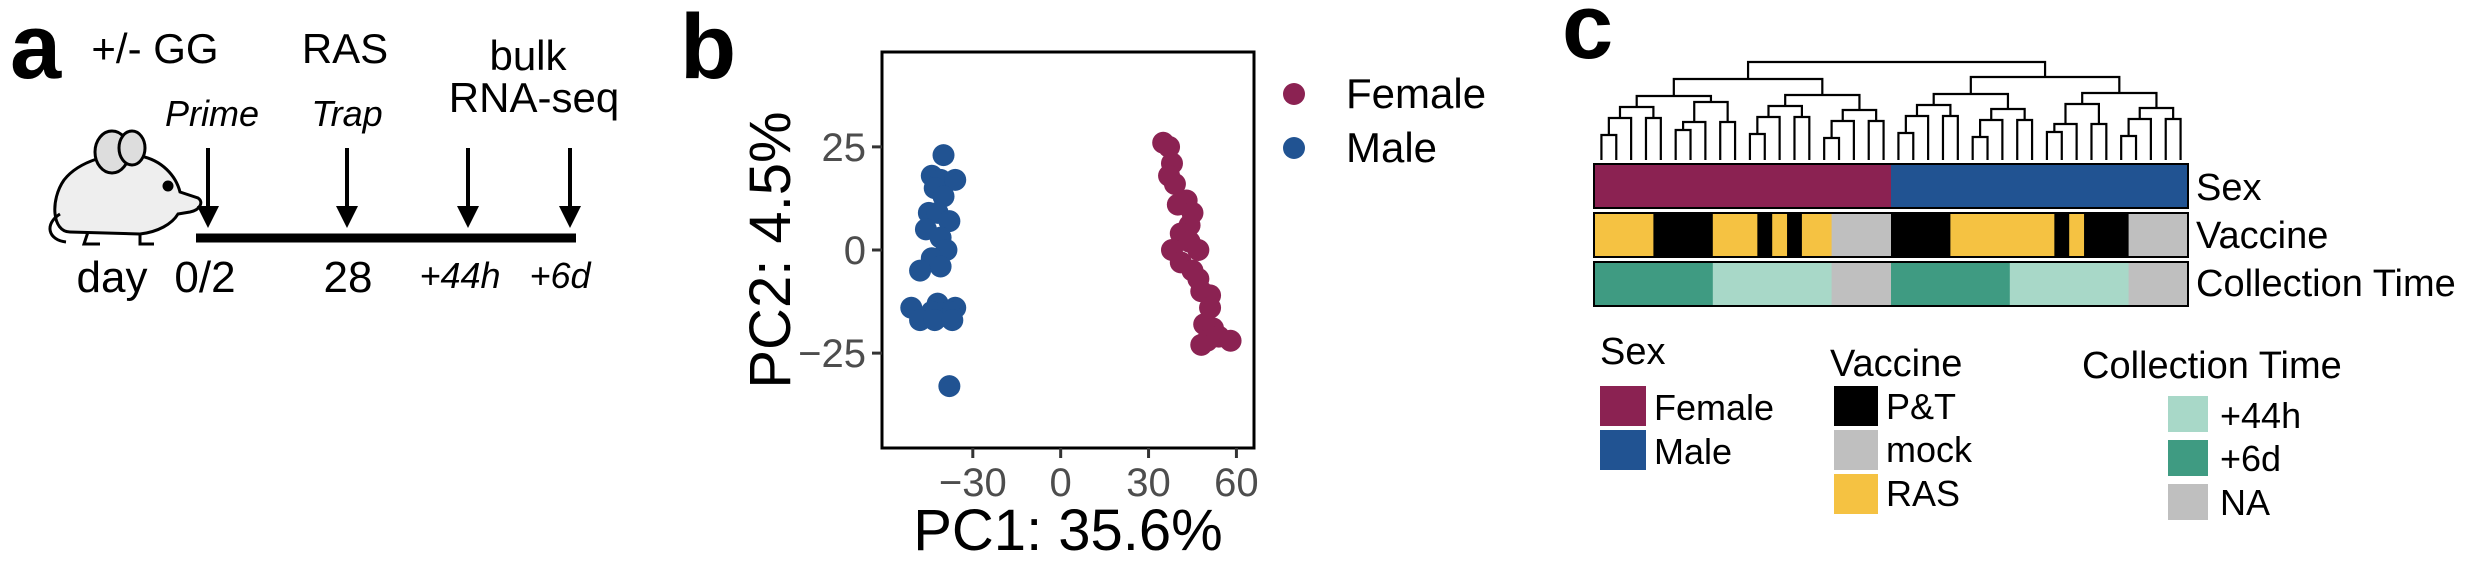 This screenshot has width=2480, height=562. I want to click on dendrogram, so click(1891, 110).